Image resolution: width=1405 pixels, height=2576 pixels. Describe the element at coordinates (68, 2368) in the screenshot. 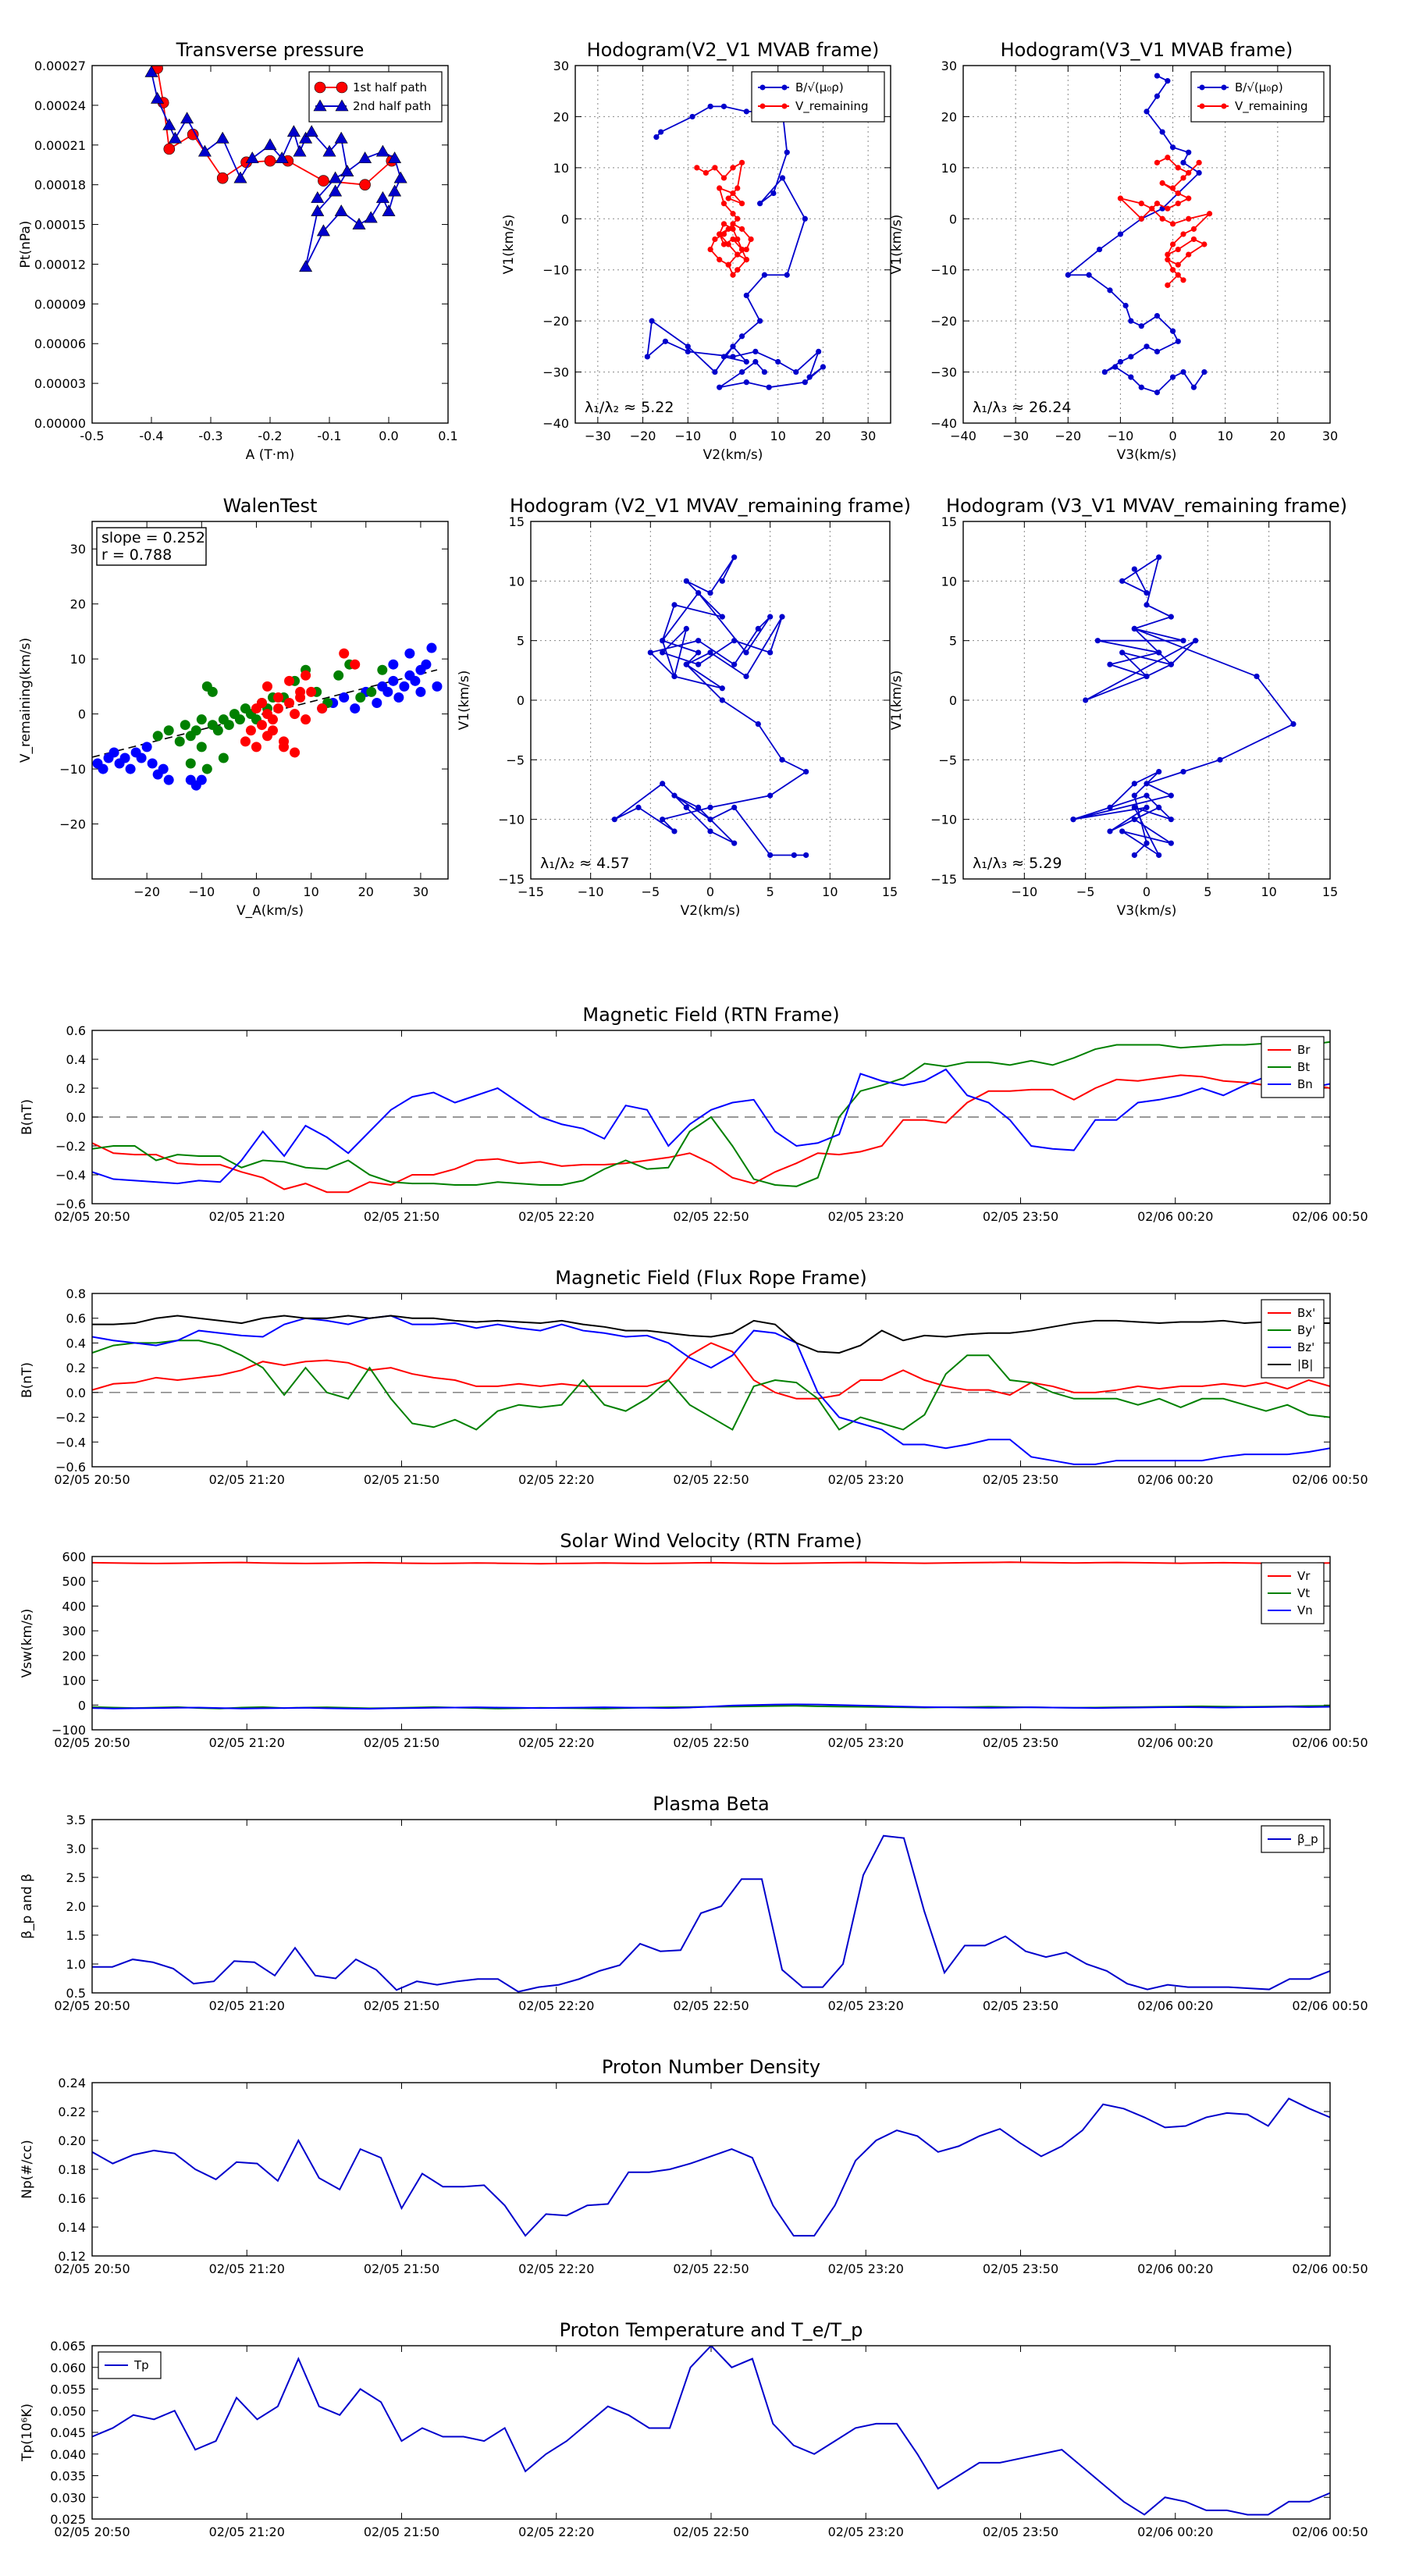

I see `y-tick-label-t6-7: 0.060` at that location.